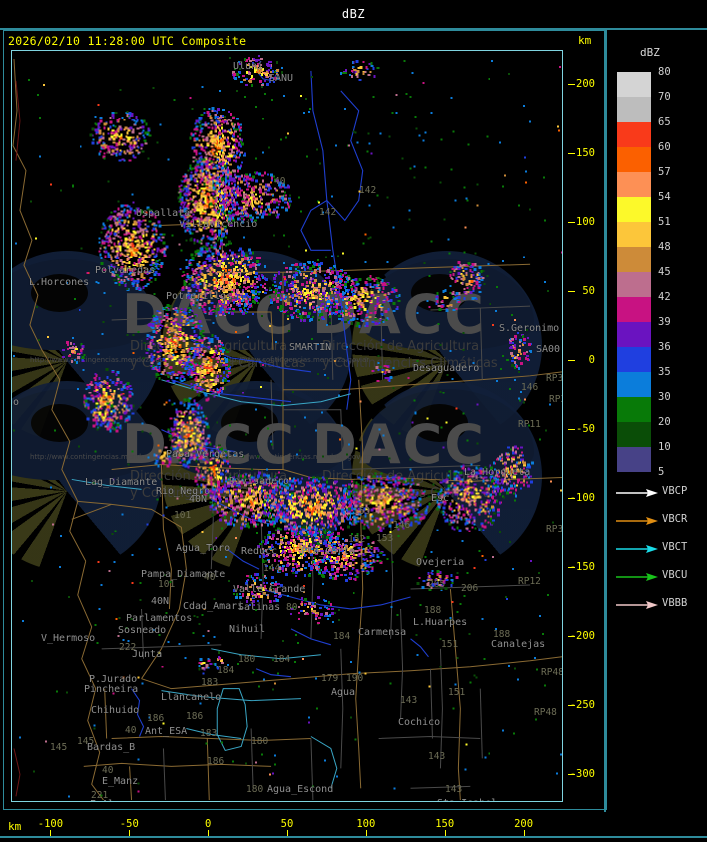  Describe the element at coordinates (287, 824) in the screenshot. I see `x-axis-tick-label: 50` at that location.